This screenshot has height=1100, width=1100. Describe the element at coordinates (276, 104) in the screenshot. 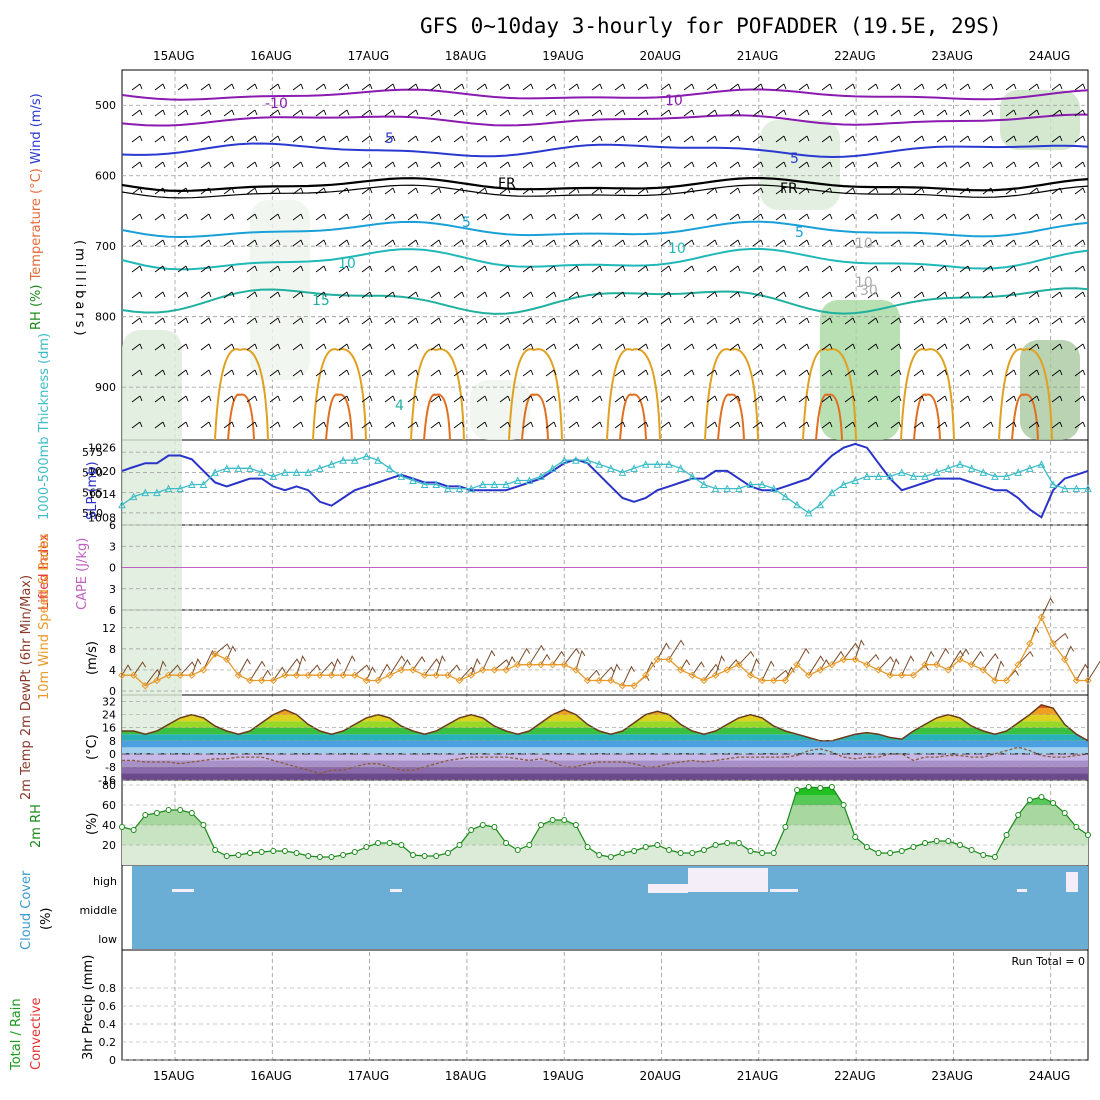

I see `contour-label: -10` at that location.